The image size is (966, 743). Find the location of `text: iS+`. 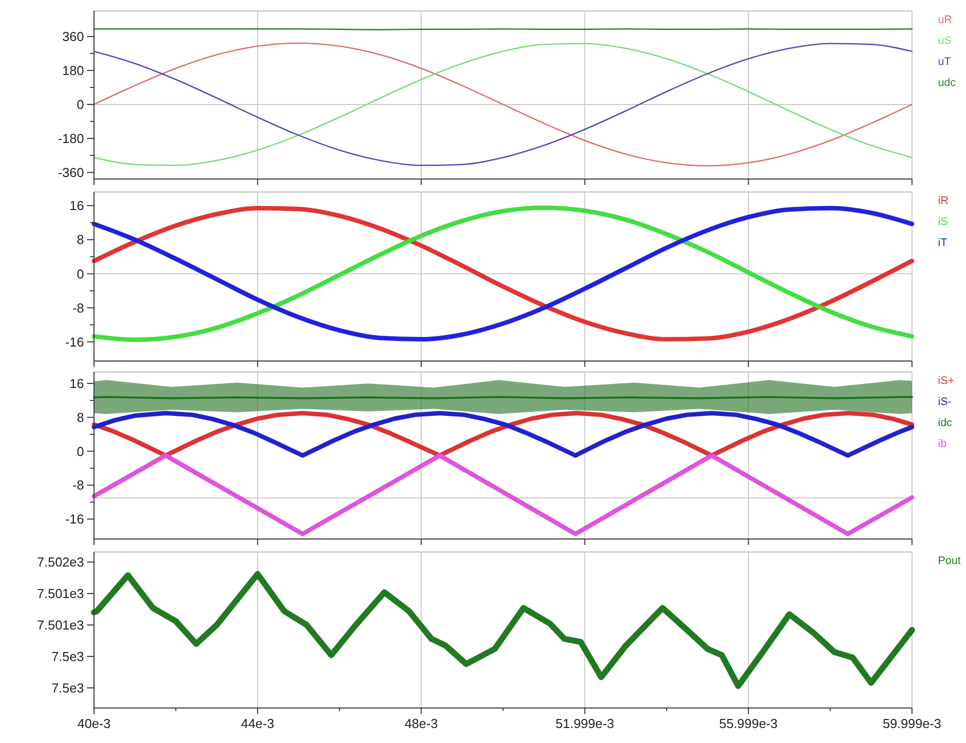

text: iS+ is located at coordinates (946, 381).